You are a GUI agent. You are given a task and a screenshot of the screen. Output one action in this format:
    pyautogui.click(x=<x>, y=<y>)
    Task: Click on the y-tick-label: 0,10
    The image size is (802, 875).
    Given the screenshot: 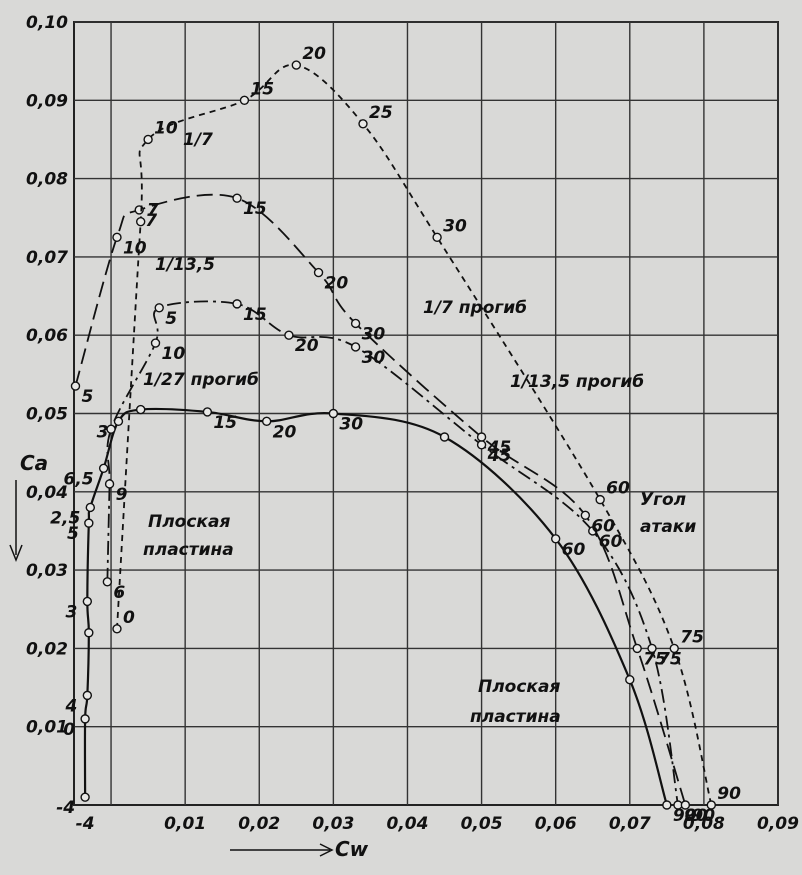 What is the action you would take?
    pyautogui.click(x=47, y=23)
    